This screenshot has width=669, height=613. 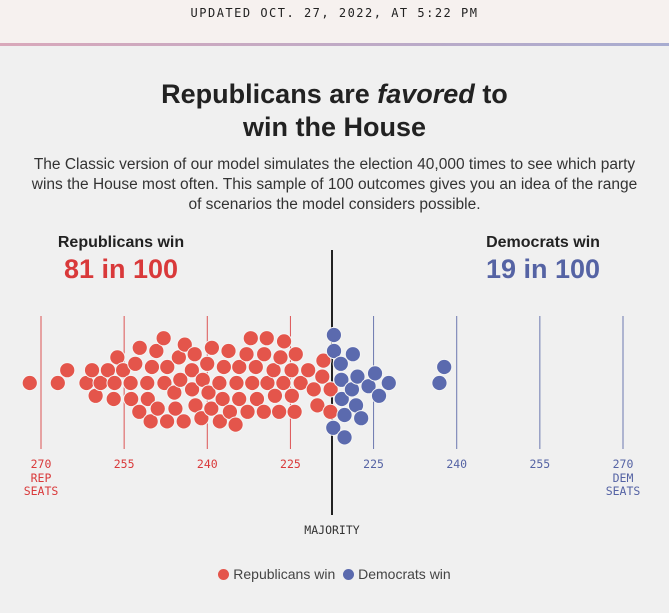 I want to click on republicans-odds: Republicans win 81 in 100, so click(x=121, y=259).